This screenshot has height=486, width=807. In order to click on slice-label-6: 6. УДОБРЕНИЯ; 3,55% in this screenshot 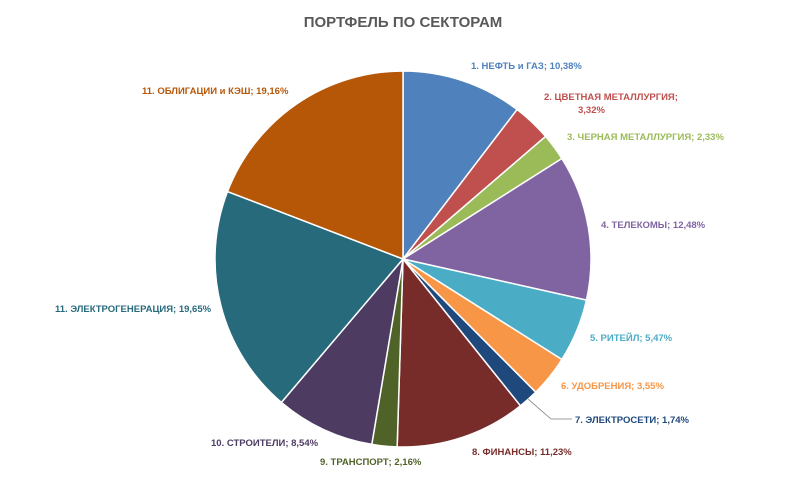, I will do `click(612, 386)`.